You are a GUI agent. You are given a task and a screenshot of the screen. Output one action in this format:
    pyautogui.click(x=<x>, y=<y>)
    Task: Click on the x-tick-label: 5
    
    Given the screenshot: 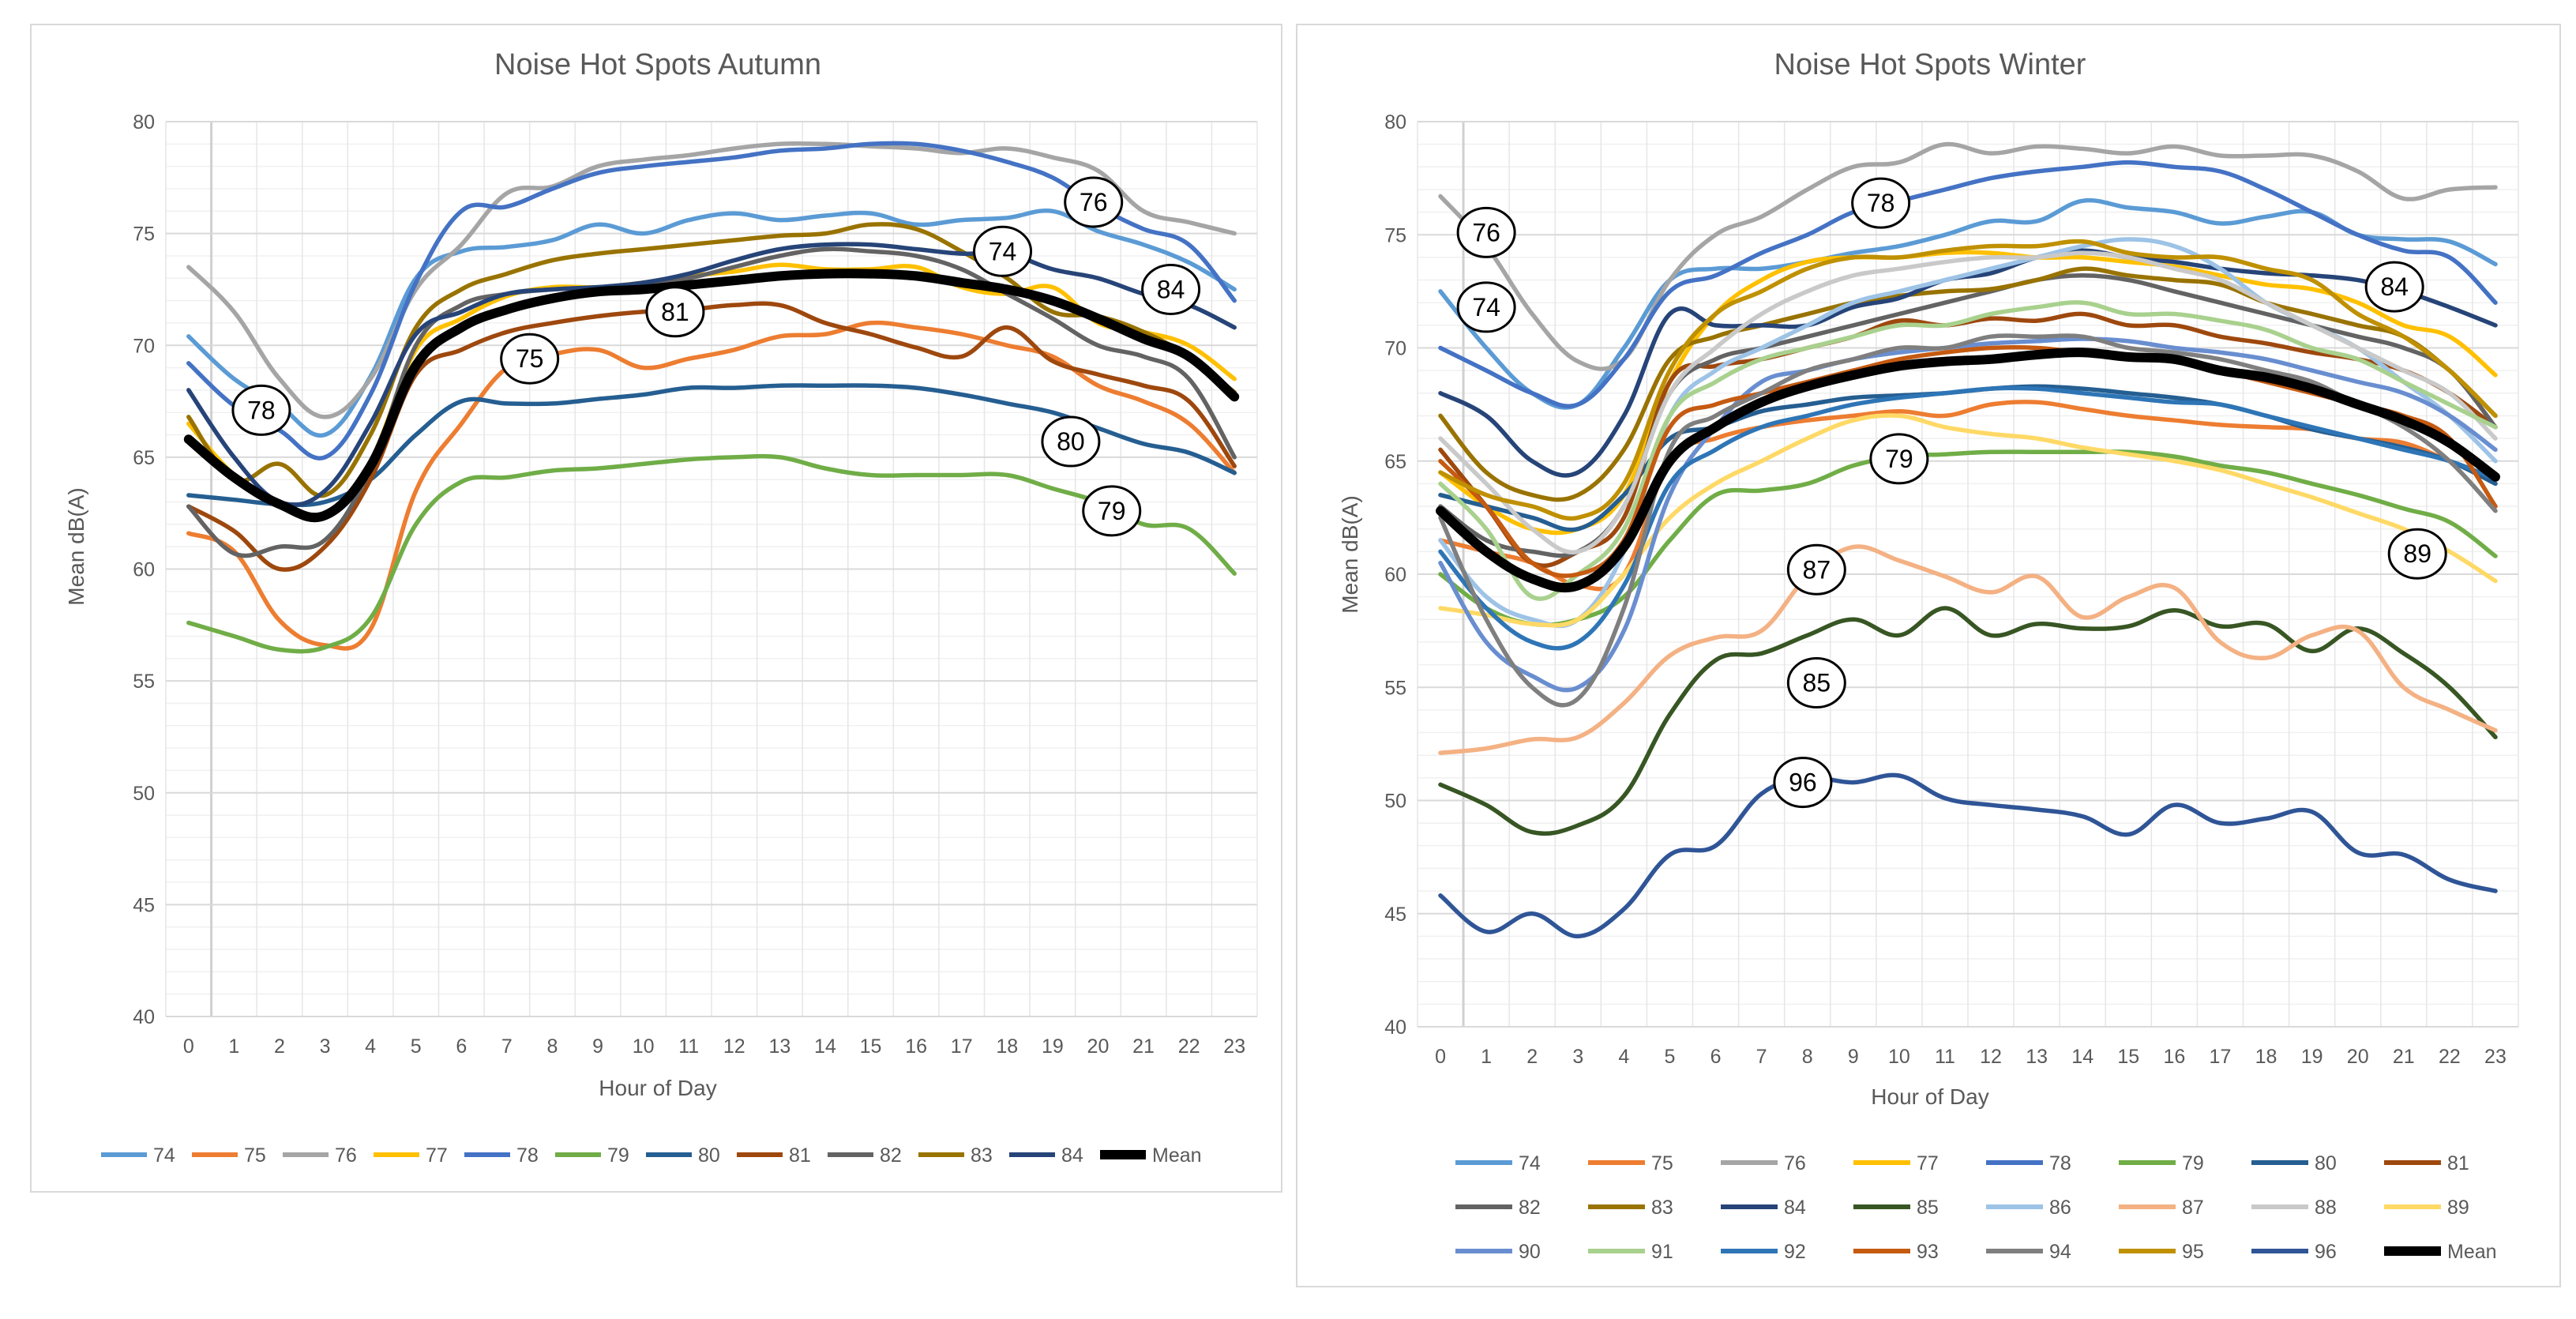 What is the action you would take?
    pyautogui.click(x=1670, y=1057)
    